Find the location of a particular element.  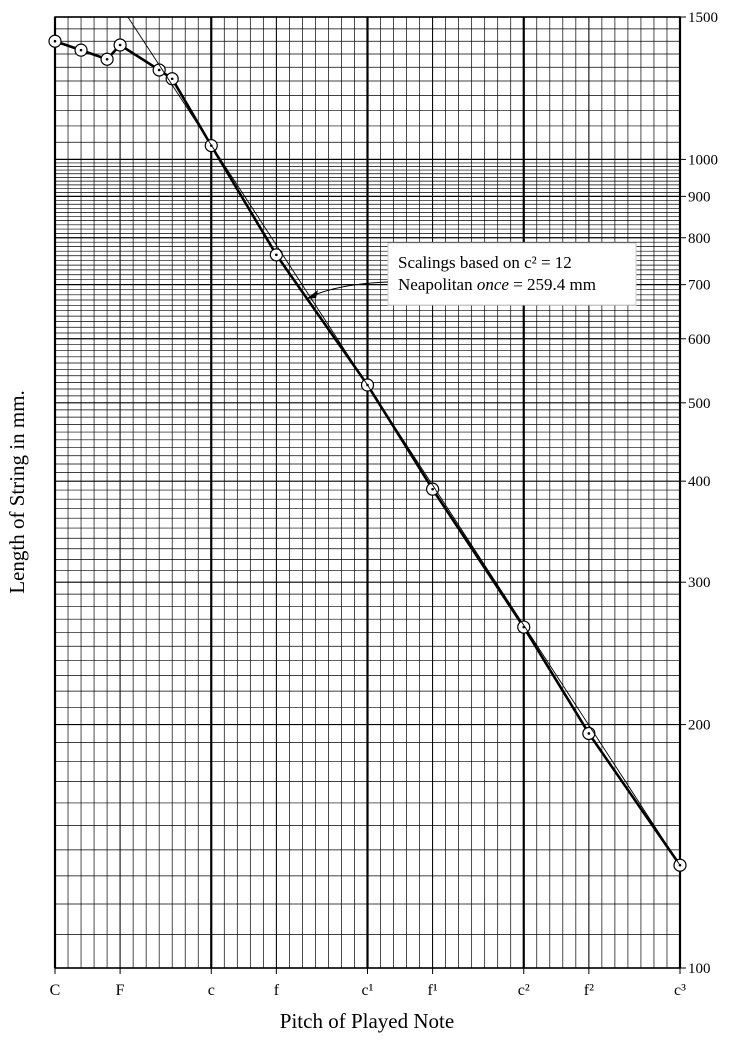

annotation-line: Scalings based on c² = 12 is located at coordinates (485, 262).